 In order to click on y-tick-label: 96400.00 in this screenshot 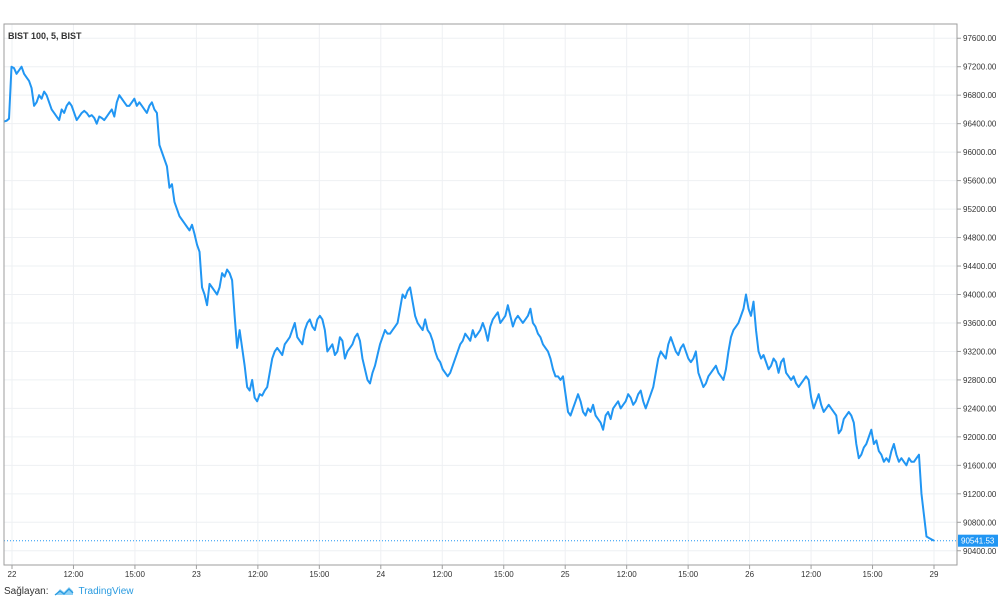, I will do `click(980, 124)`.